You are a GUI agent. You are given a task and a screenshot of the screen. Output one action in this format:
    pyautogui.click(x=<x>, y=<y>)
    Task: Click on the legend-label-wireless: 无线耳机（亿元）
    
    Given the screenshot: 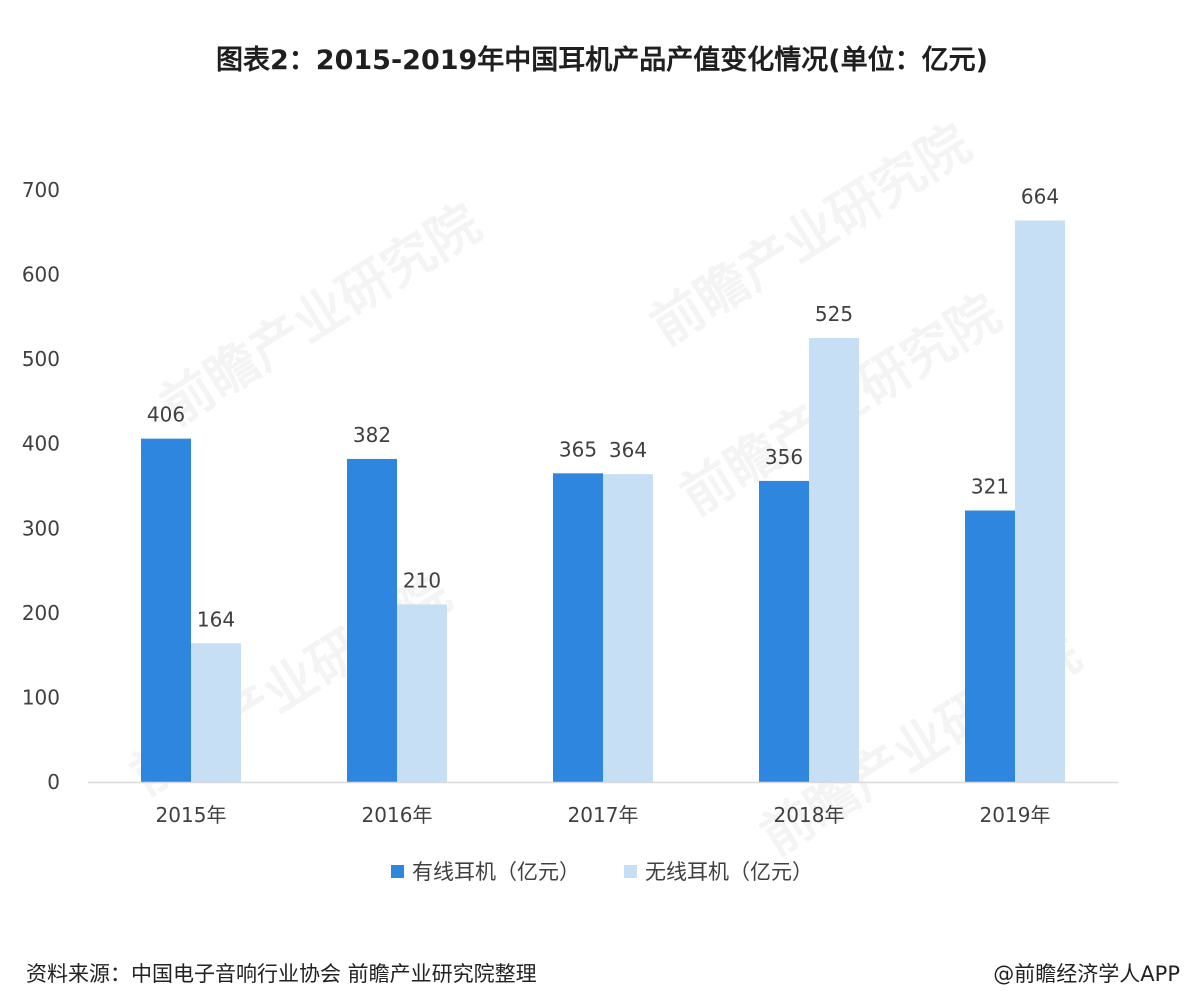 What is the action you would take?
    pyautogui.click(x=729, y=872)
    